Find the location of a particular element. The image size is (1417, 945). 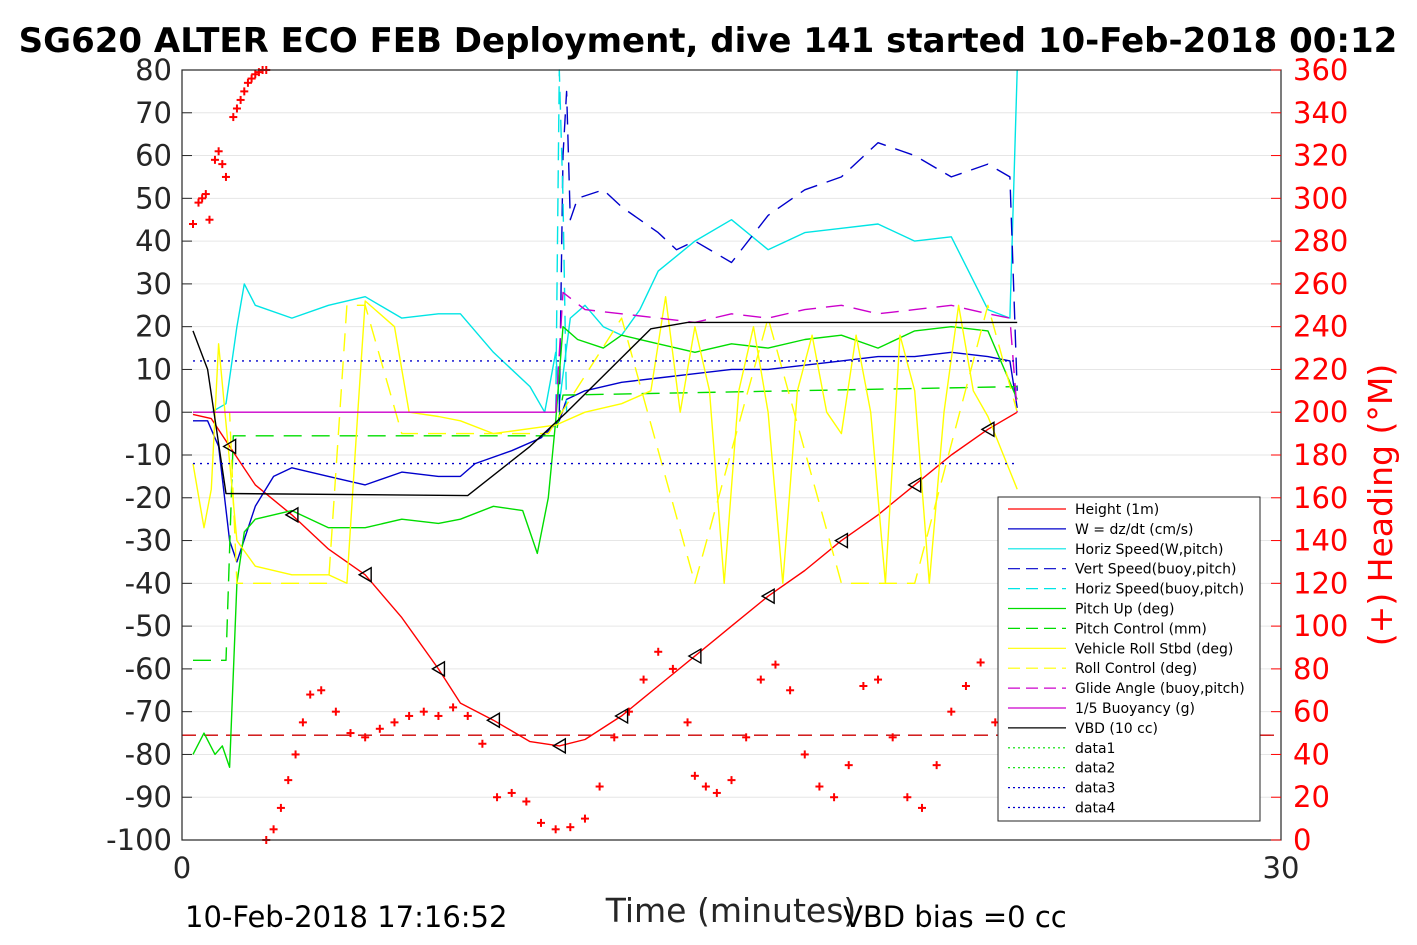

left-tick-label: -30 is located at coordinates (148, 541).